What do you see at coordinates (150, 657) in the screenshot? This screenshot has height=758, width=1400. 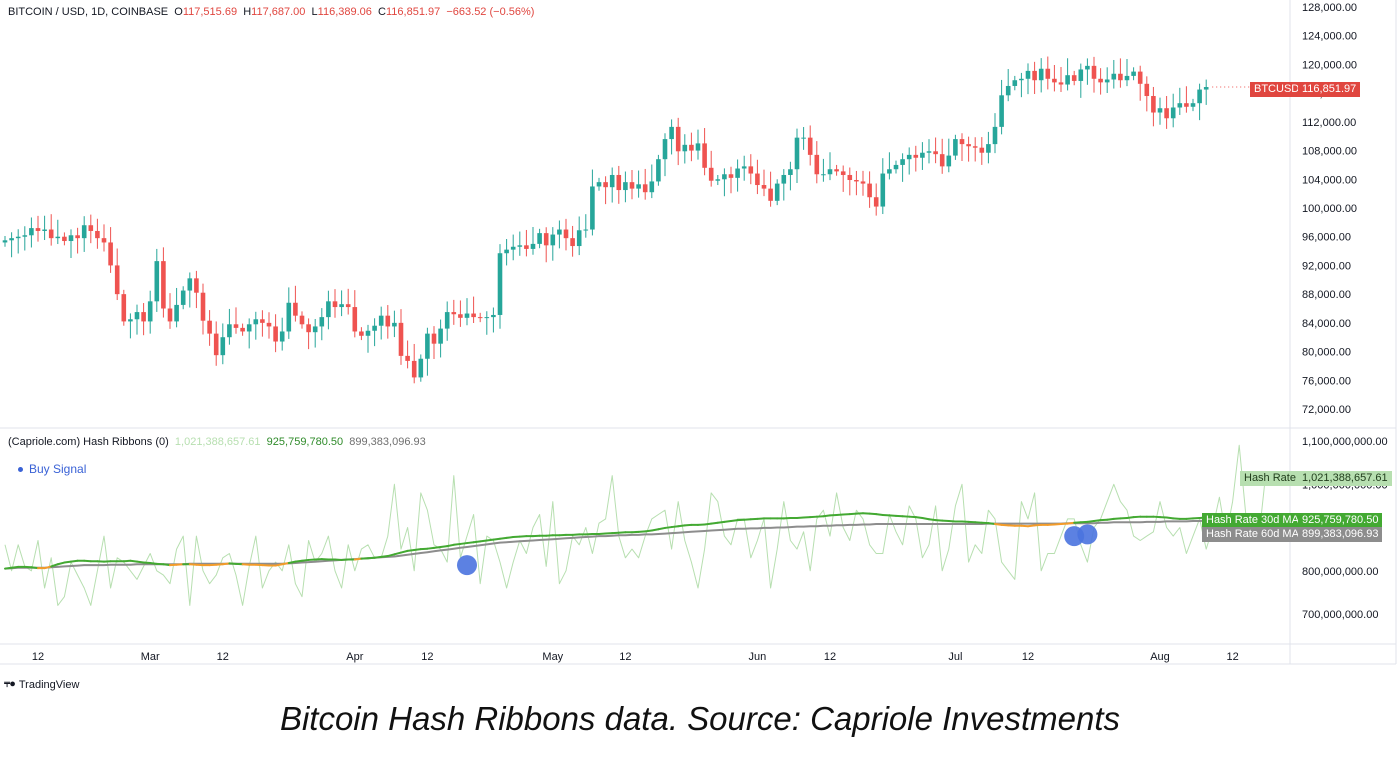 I see `time-tick-label: Mar` at bounding box center [150, 657].